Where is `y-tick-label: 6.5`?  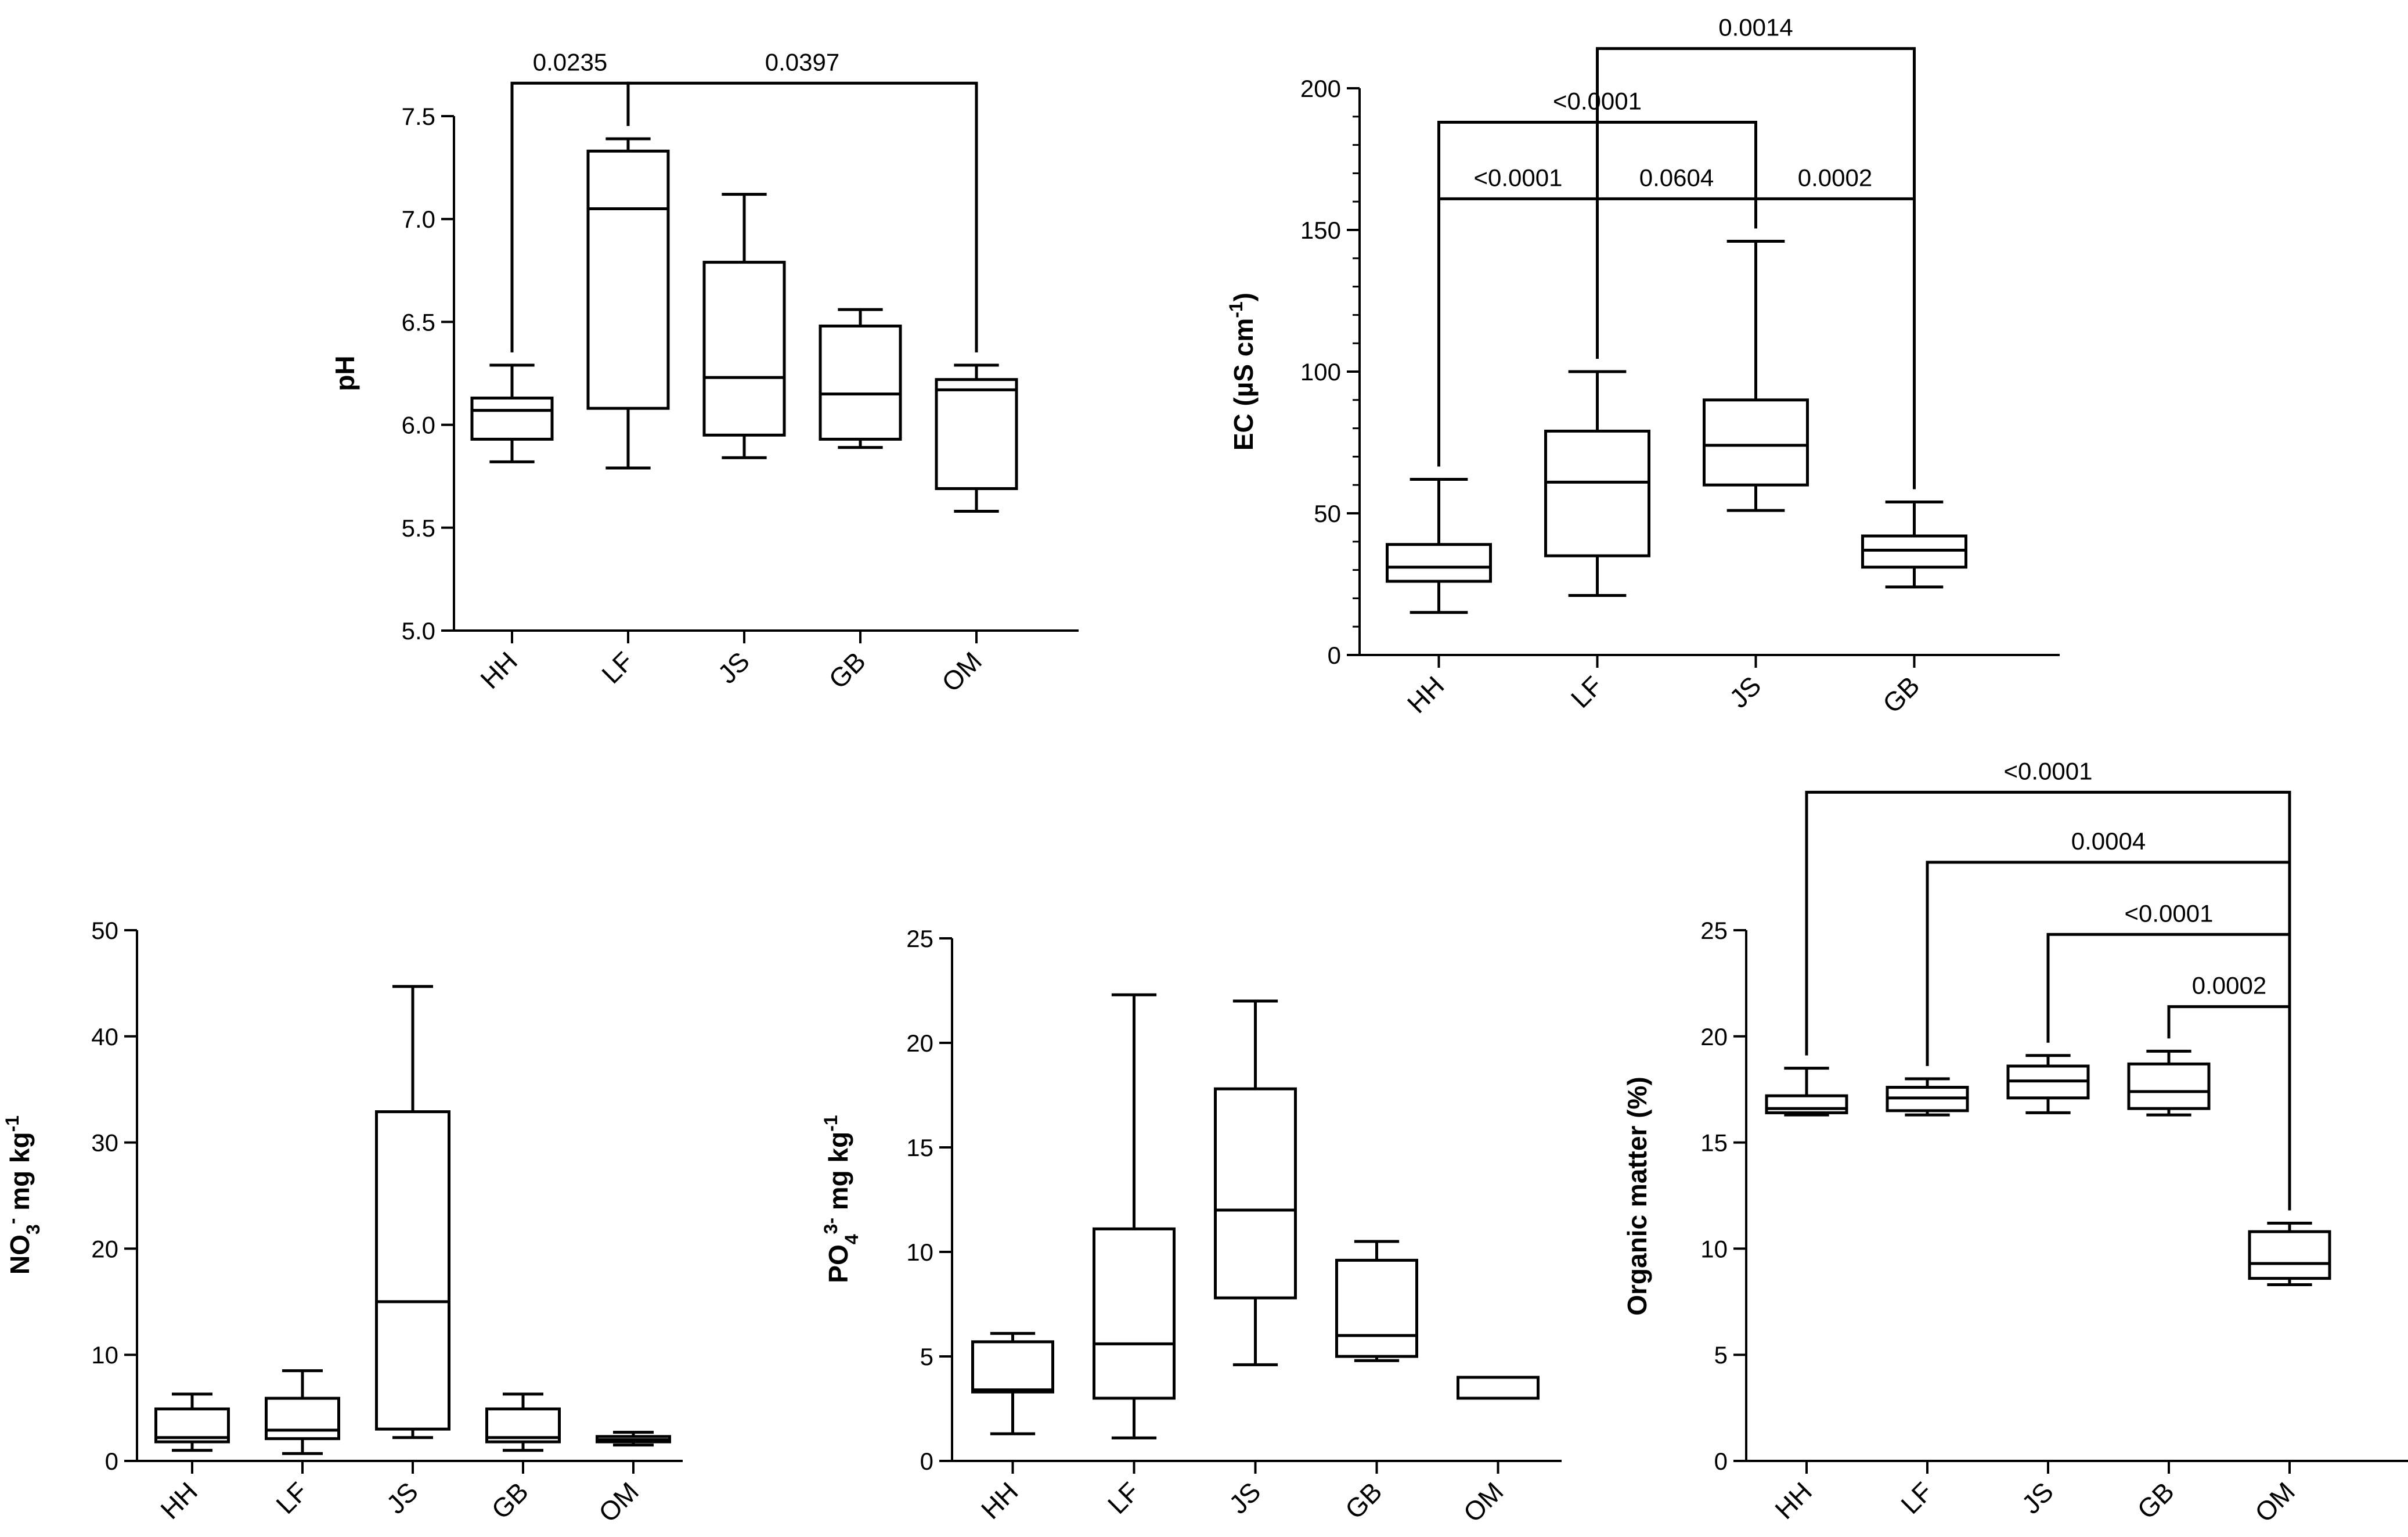
y-tick-label: 6.5 is located at coordinates (418, 322).